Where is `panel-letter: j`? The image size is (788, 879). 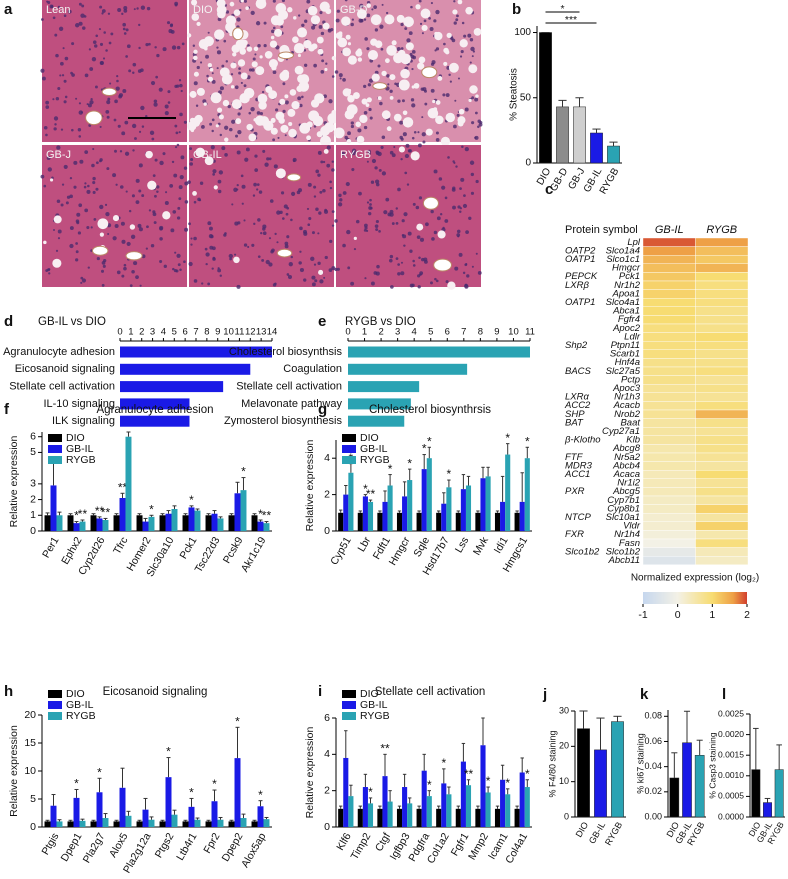
panel-letter: j is located at coordinates (544, 694).